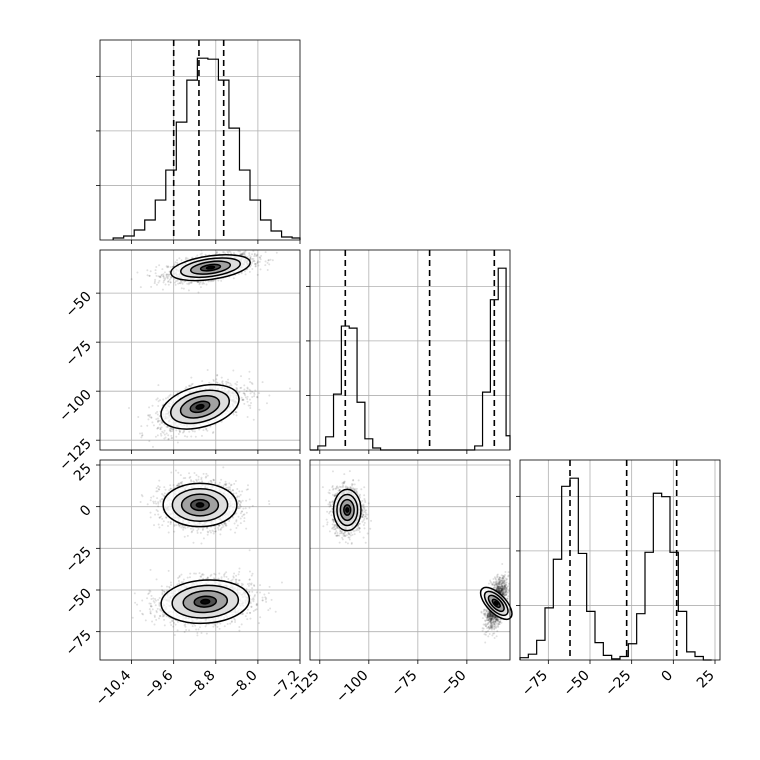  I want to click on grid, so click(410, 350).